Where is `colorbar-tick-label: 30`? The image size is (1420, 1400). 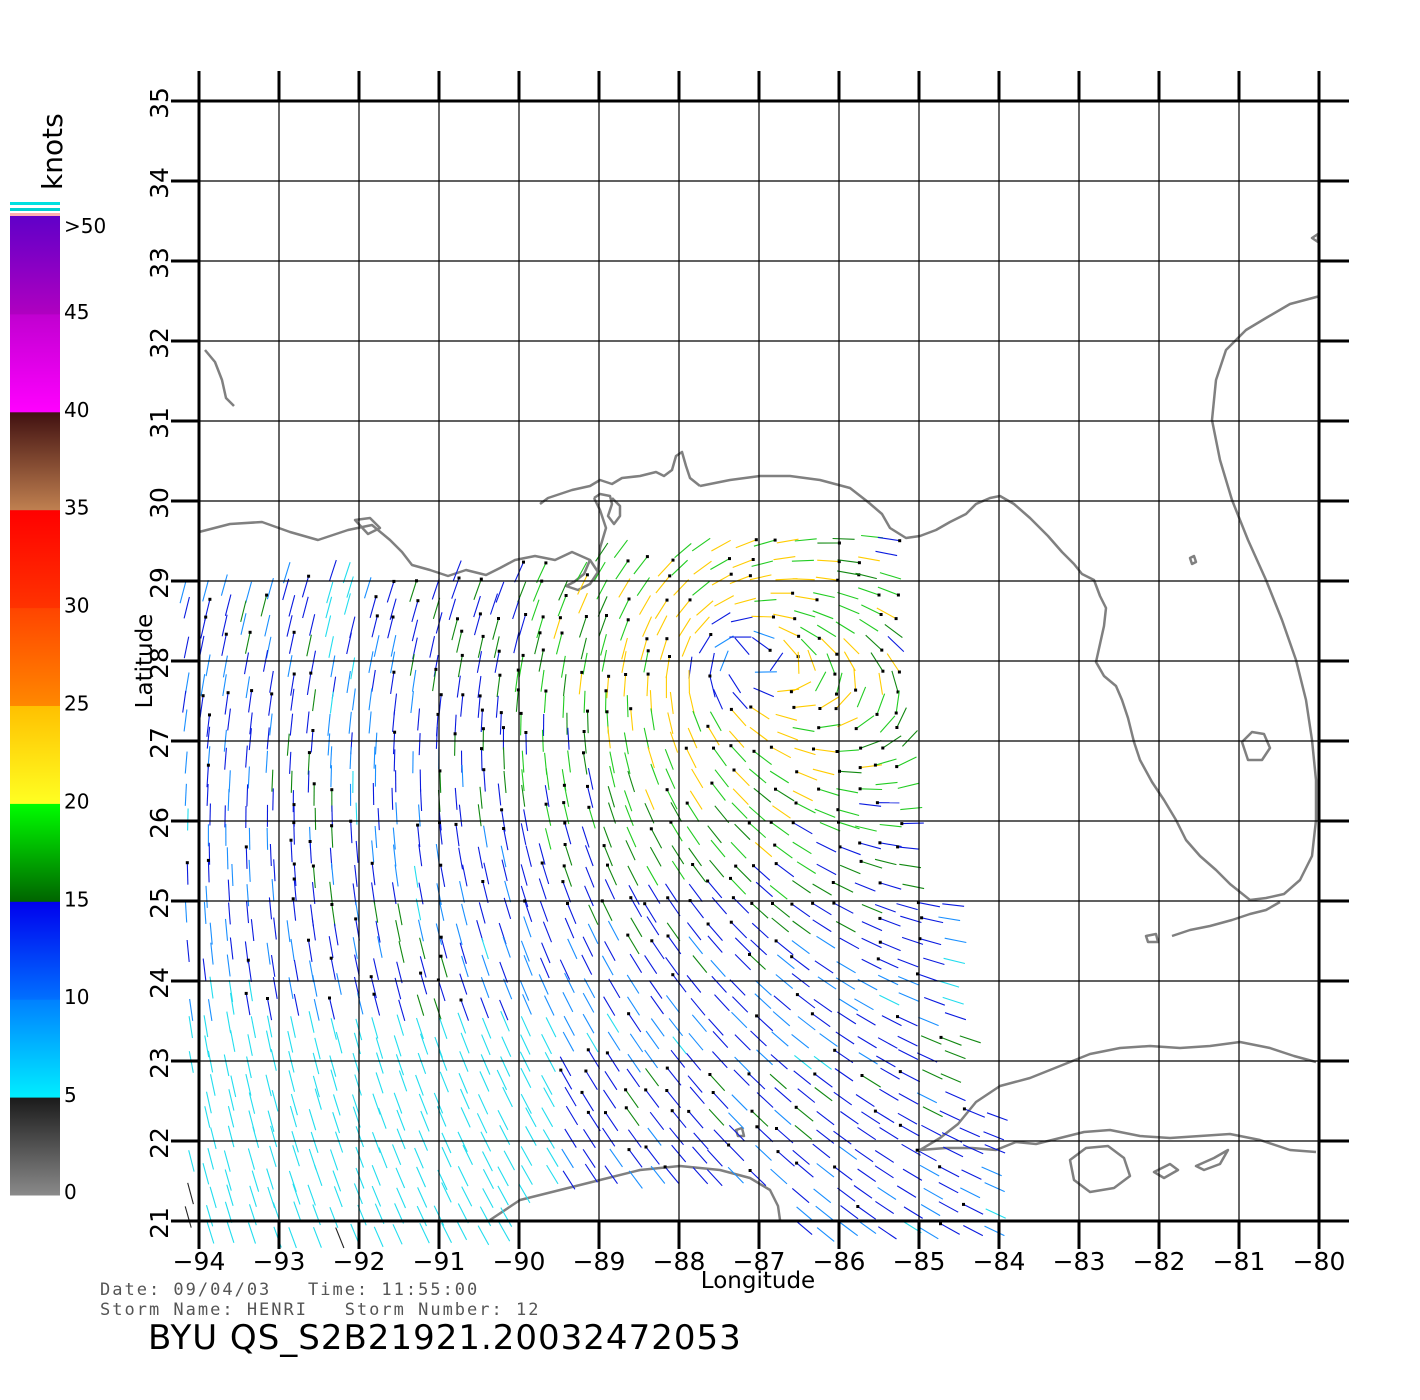 colorbar-tick-label: 30 is located at coordinates (76, 606).